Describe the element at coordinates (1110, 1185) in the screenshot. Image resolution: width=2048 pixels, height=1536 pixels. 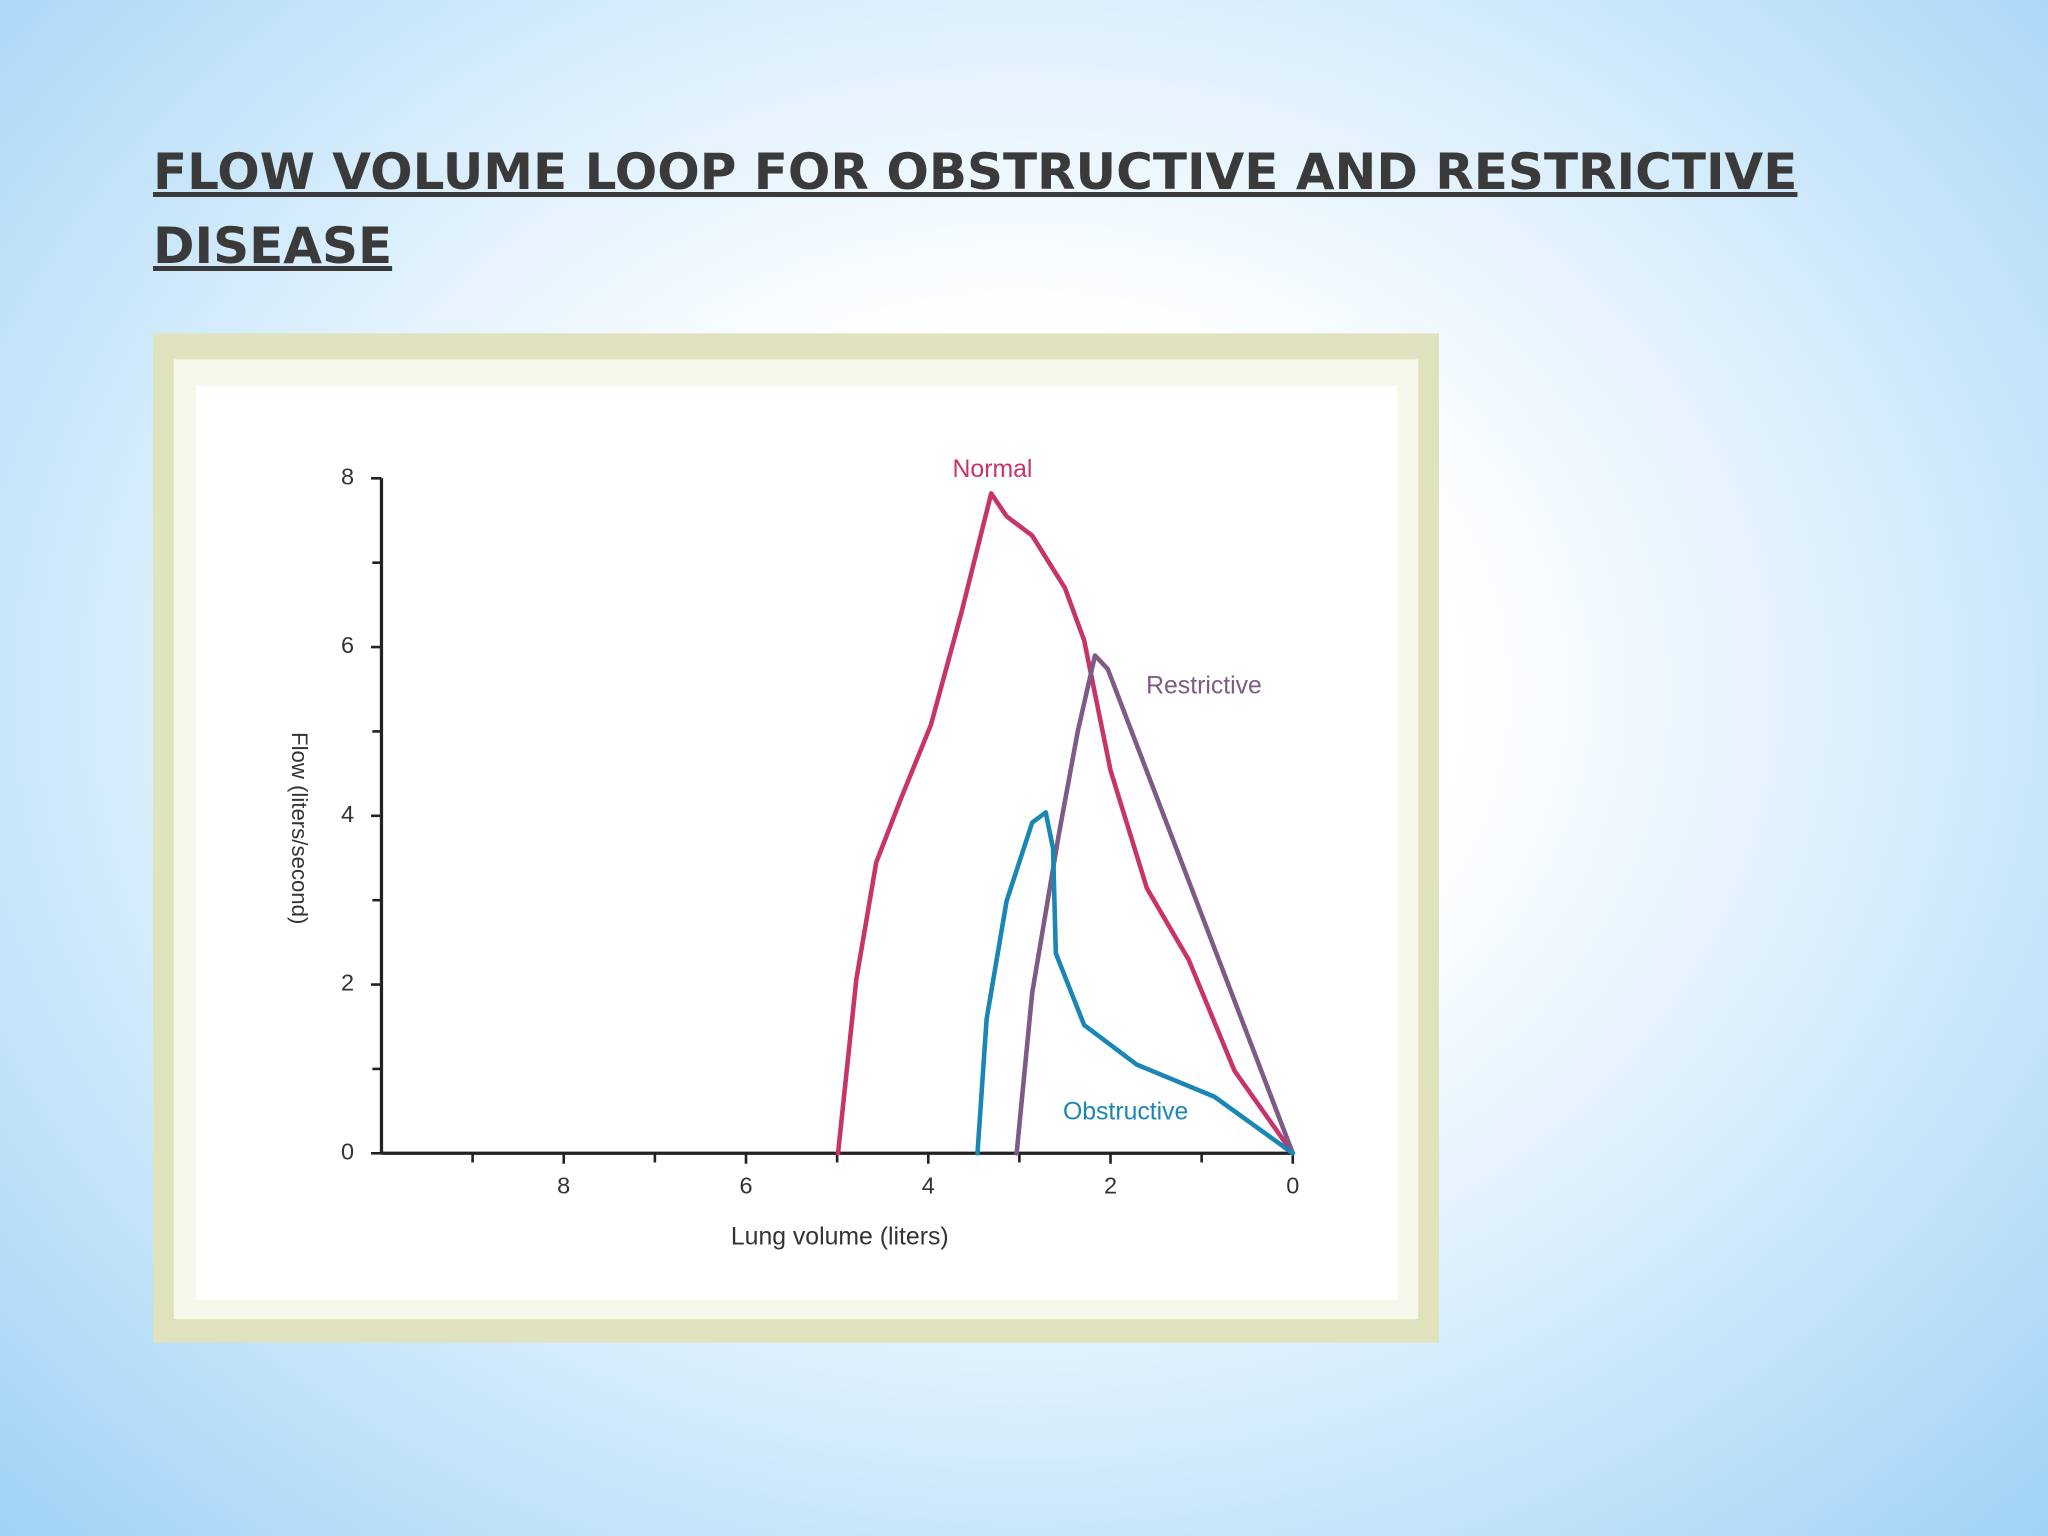
I see `x-tick-label: 2` at that location.